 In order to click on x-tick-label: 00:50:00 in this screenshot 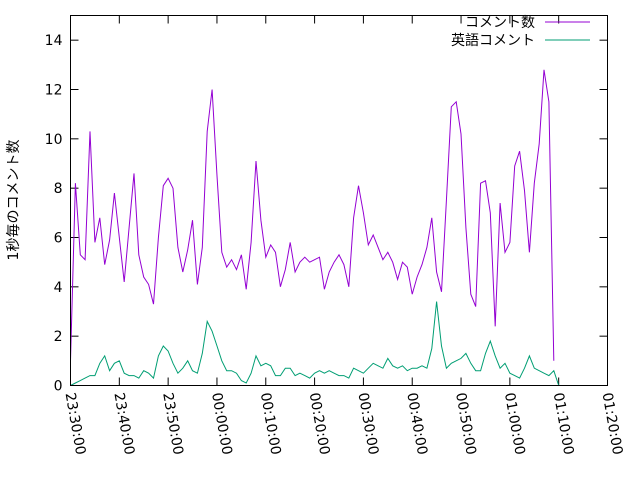, I will do `click(465, 423)`.